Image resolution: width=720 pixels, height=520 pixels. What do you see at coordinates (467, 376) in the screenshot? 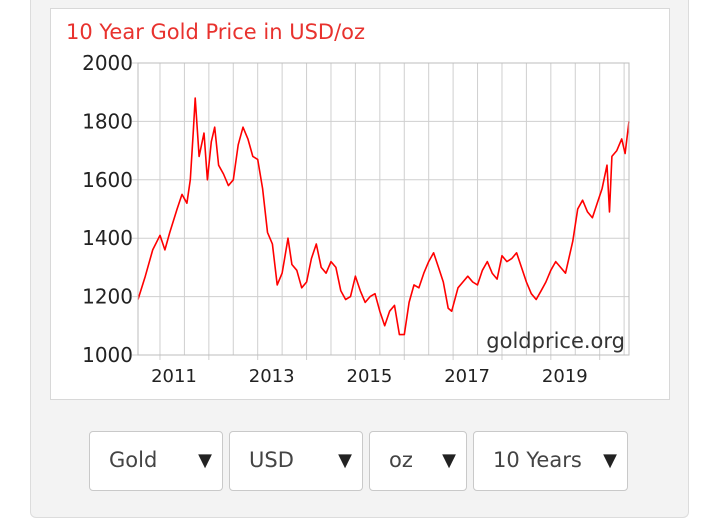
I see `x-tick-label: 2017` at bounding box center [467, 376].